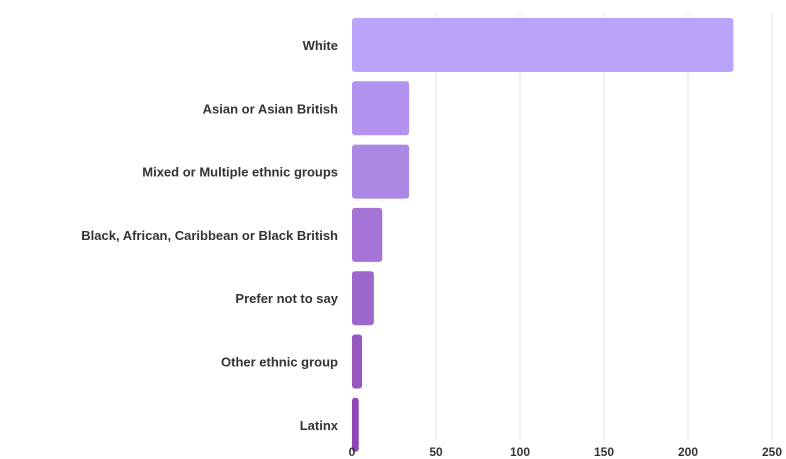  Describe the element at coordinates (772, 452) in the screenshot. I see `x-tick-label: 250` at that location.